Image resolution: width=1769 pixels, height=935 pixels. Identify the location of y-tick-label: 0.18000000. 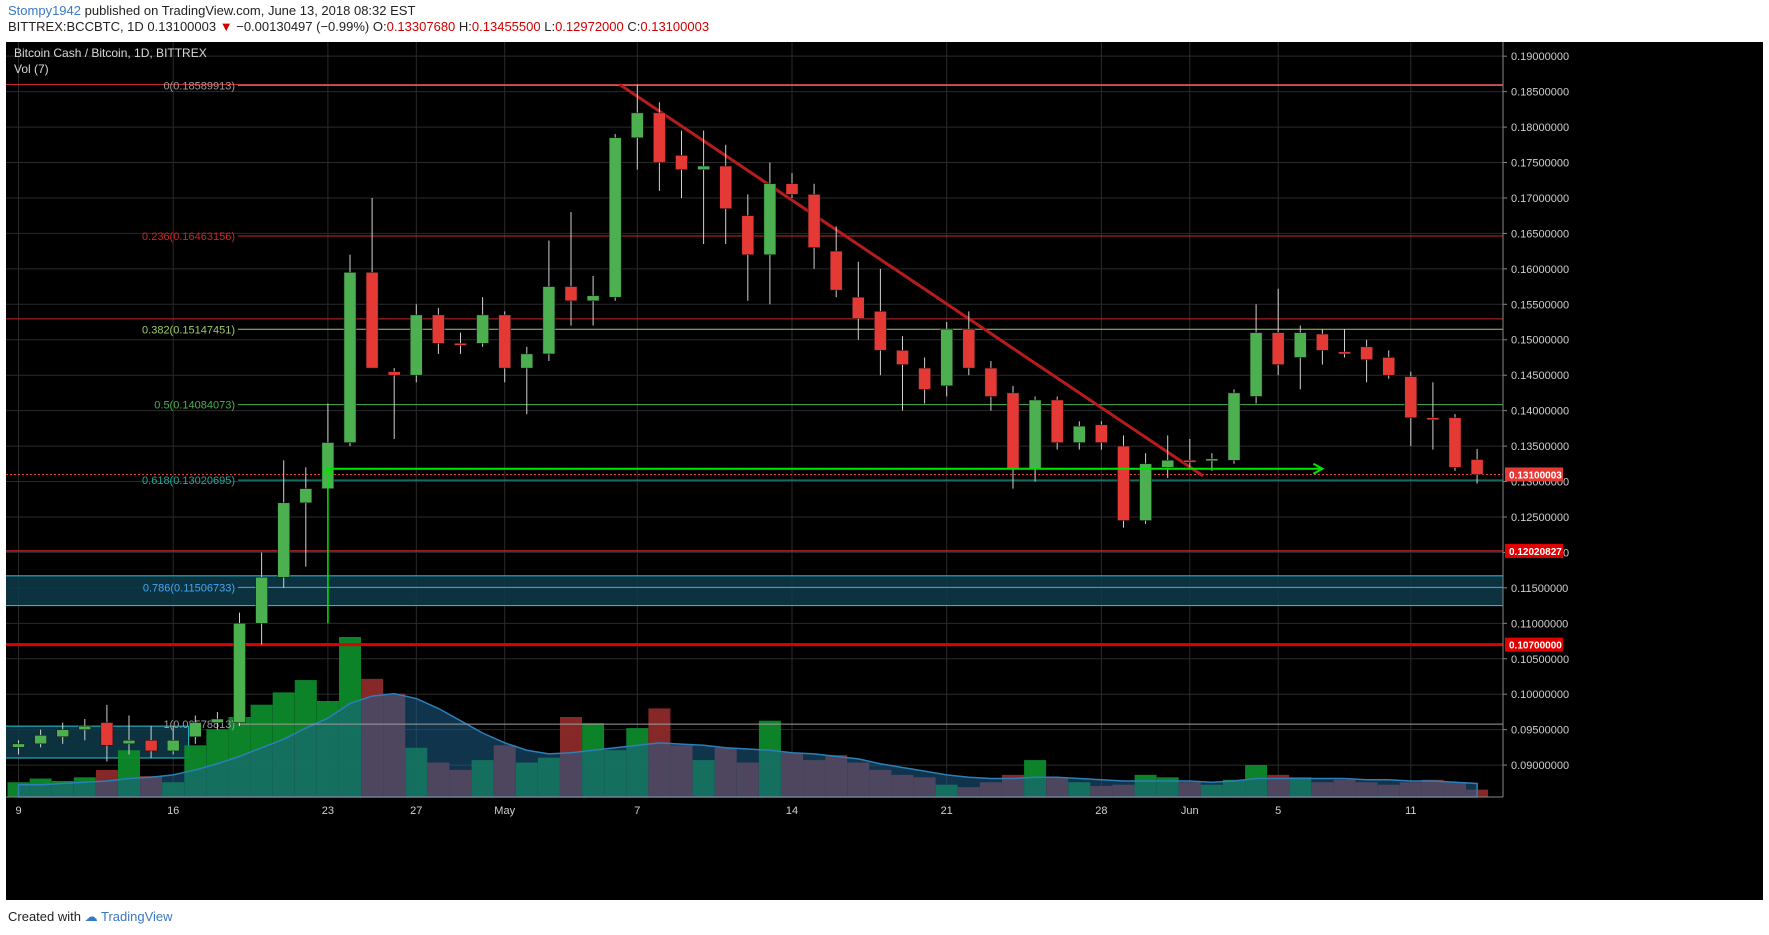
(1540, 128).